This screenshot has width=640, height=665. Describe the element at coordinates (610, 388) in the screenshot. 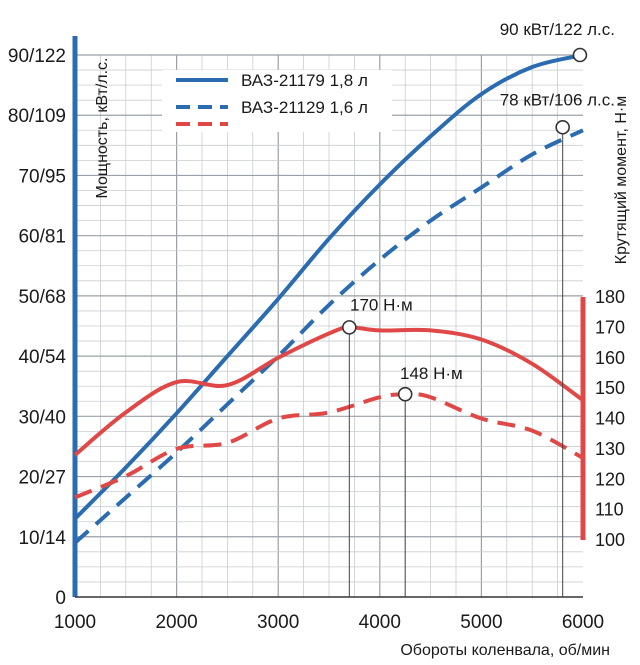

I see `y-right-tick-label: 150` at that location.